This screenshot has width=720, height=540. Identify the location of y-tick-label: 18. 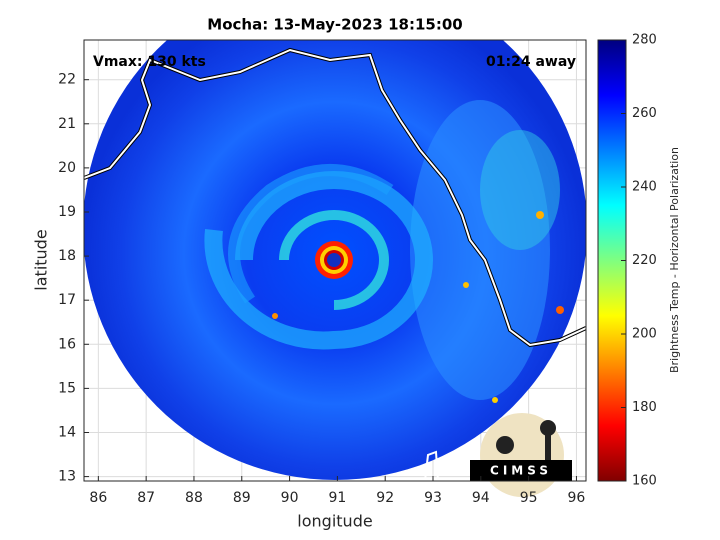
(67, 256).